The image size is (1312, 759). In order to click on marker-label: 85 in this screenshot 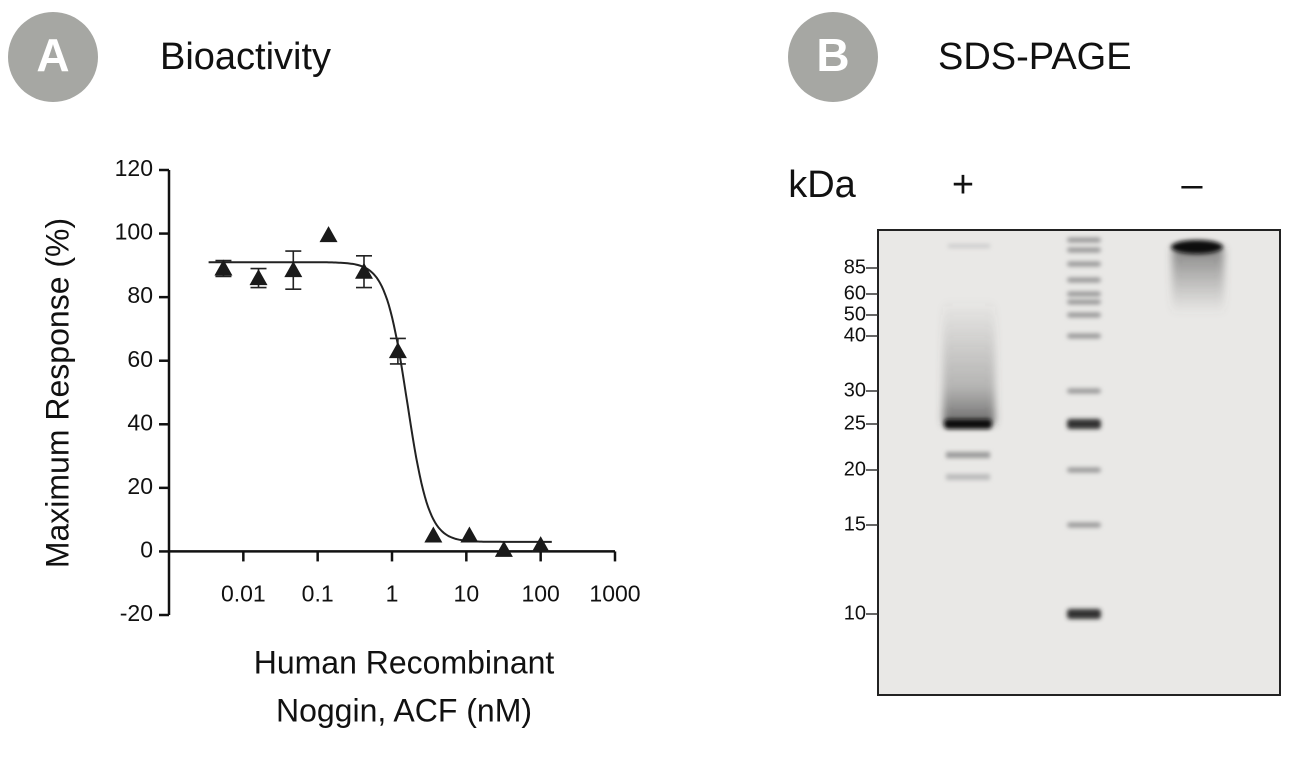, I will do `click(855, 267)`.